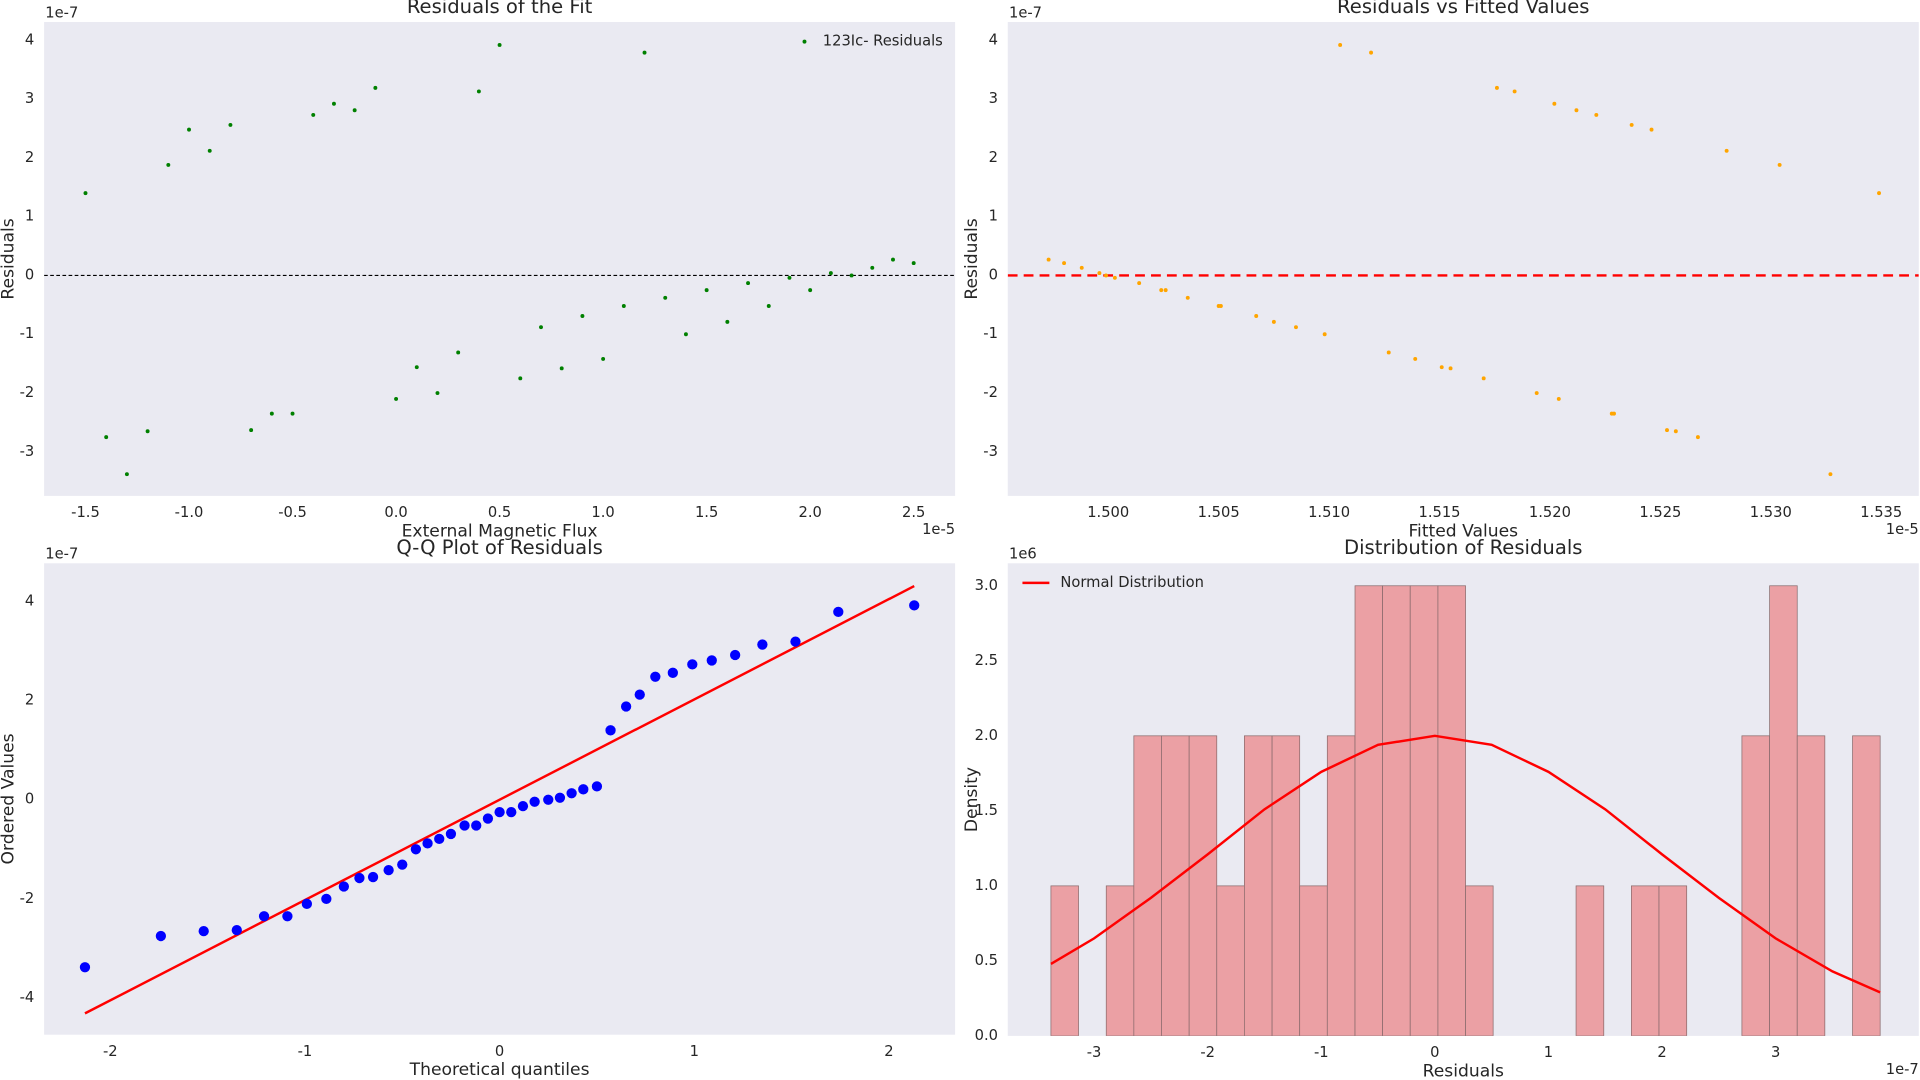 This screenshot has height=1080, width=1920. I want to click on y-axis-label: Residuals, so click(972, 258).